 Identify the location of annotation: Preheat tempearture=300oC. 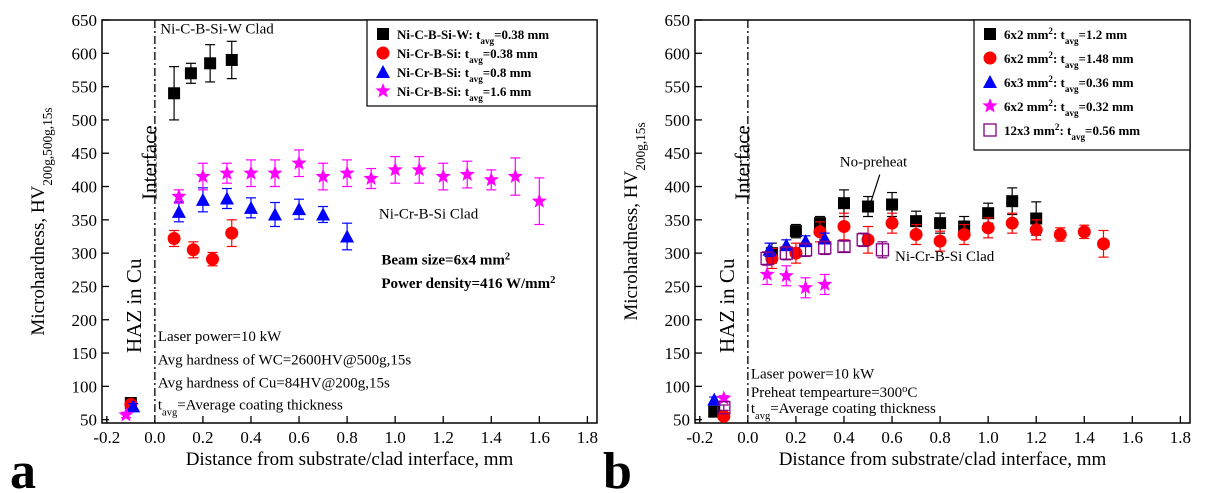
(834, 393).